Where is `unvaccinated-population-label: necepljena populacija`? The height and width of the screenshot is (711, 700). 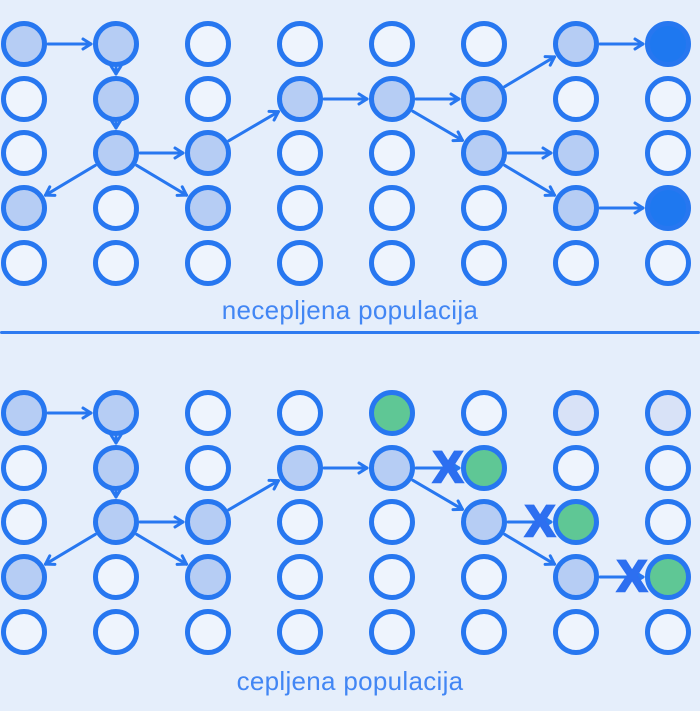
unvaccinated-population-label: necepljena populacija is located at coordinates (350, 310).